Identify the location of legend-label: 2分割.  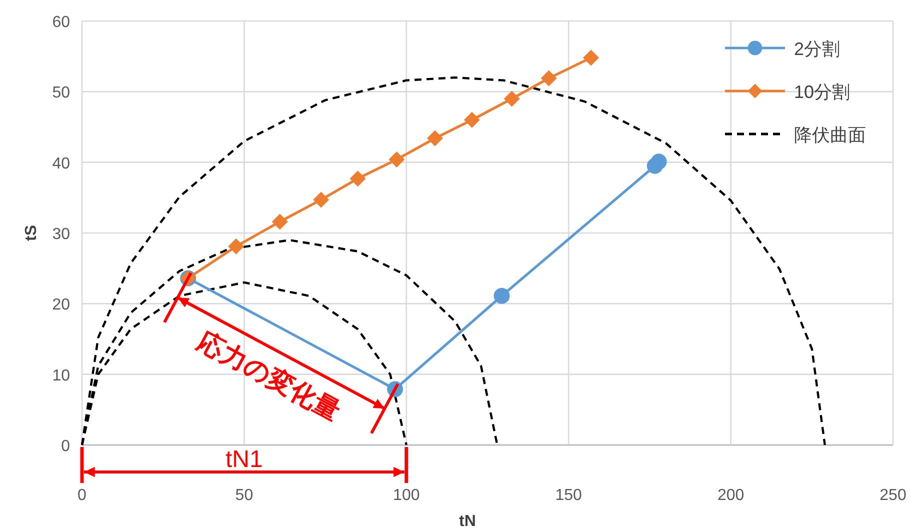
(817, 49).